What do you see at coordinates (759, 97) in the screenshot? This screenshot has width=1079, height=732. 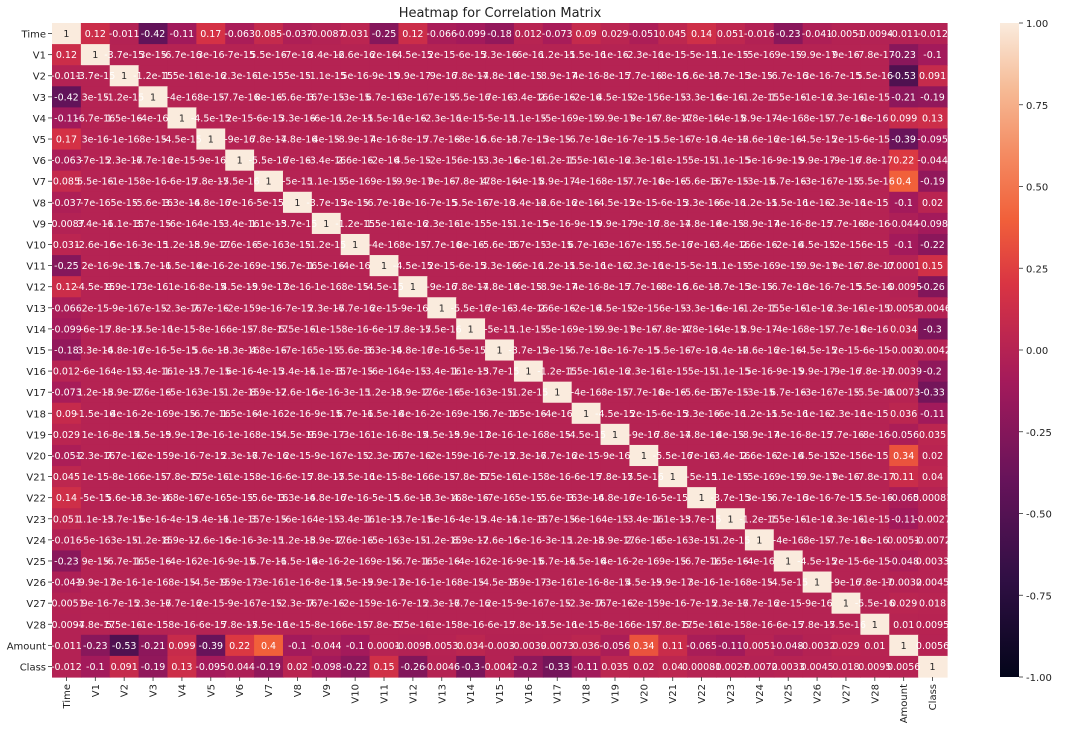 I see `heatmap-cell-V3-V24` at bounding box center [759, 97].